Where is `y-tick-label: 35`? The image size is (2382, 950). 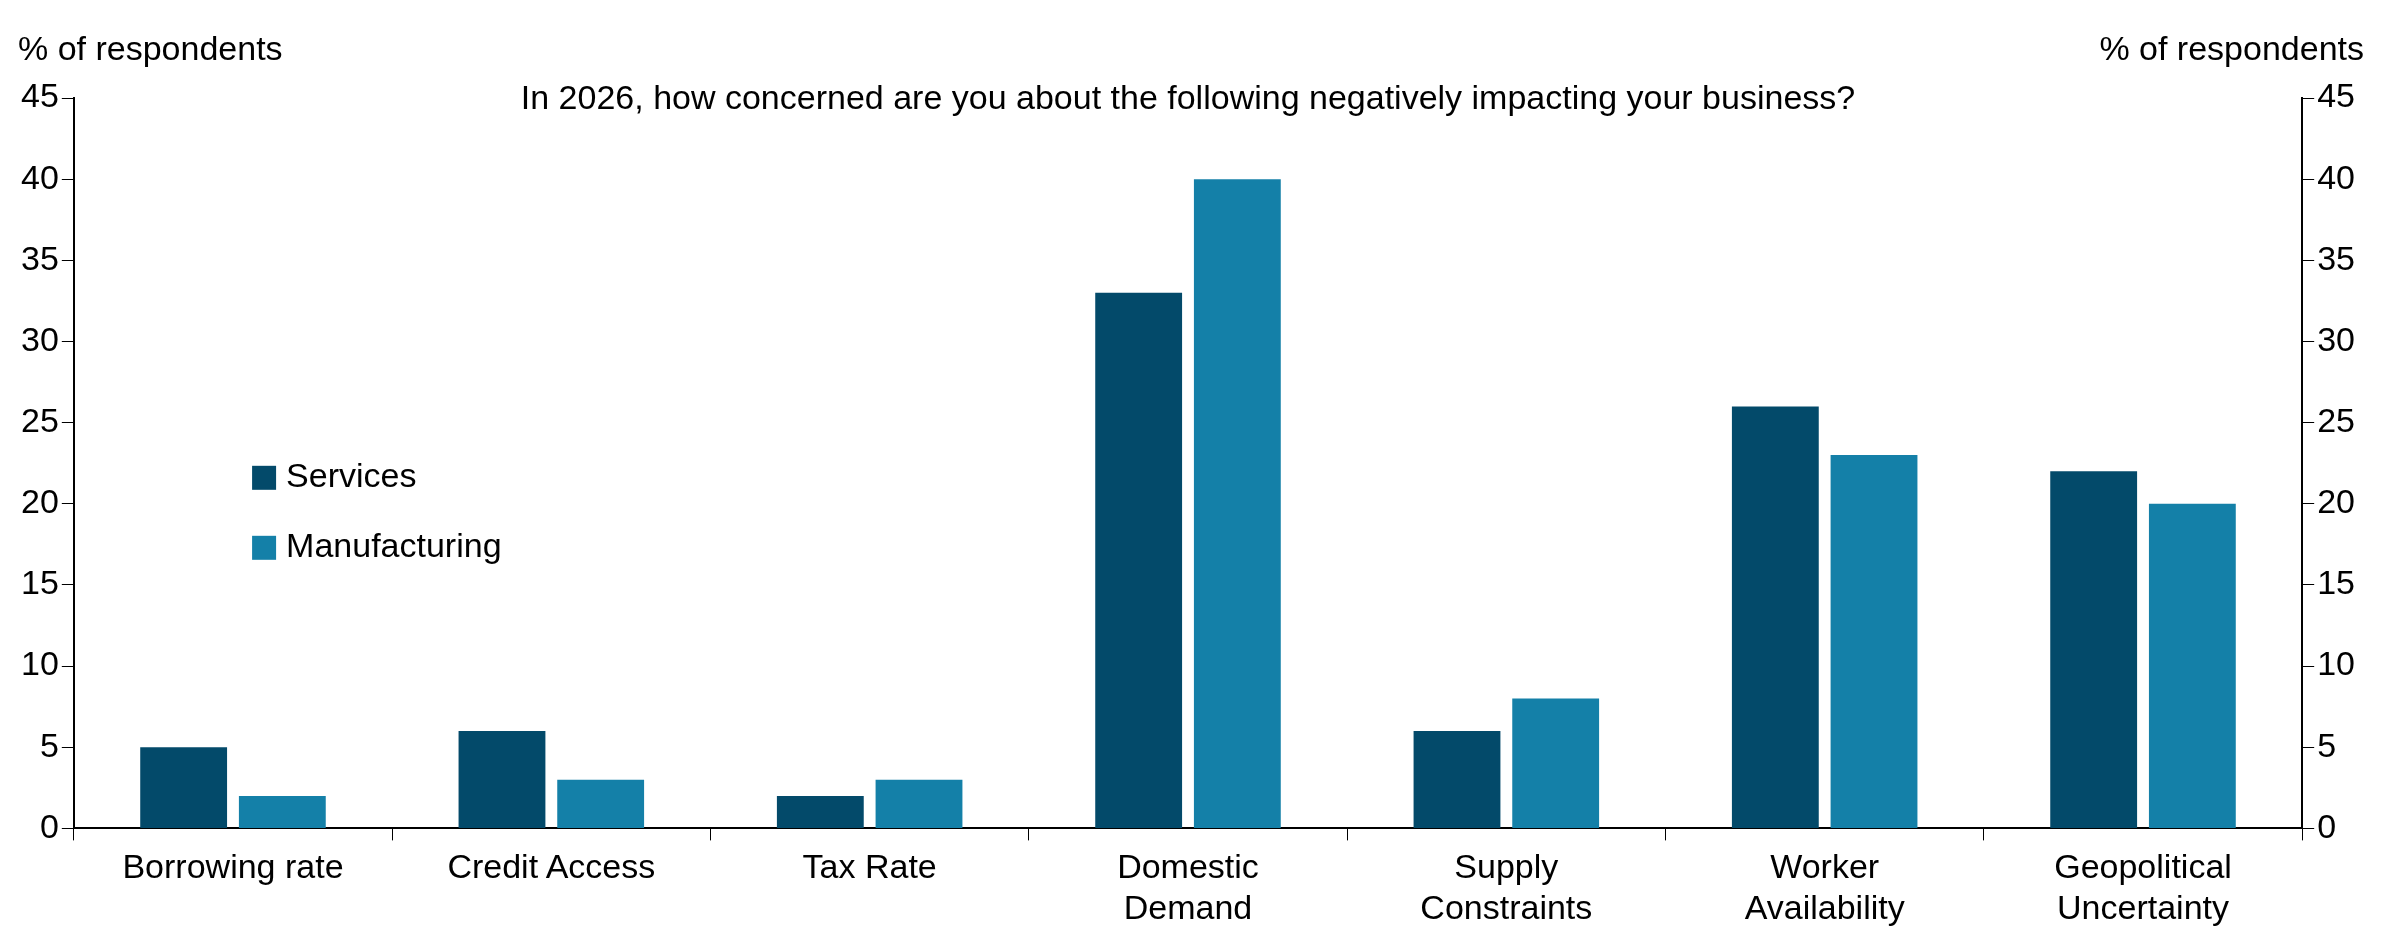 y-tick-label: 35 is located at coordinates (39, 257).